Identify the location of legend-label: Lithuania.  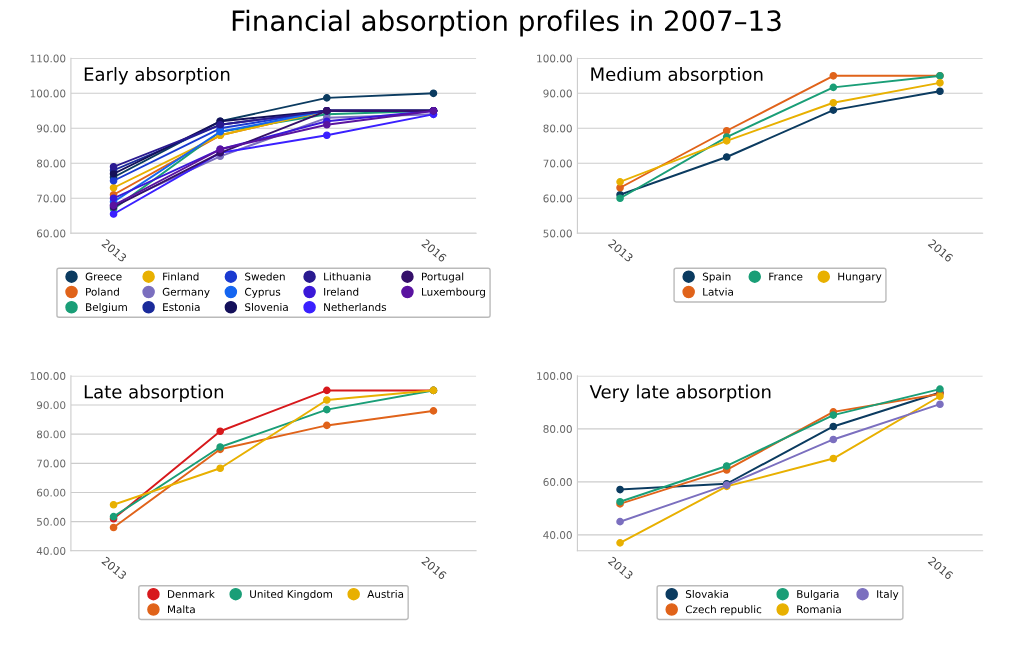
(347, 276).